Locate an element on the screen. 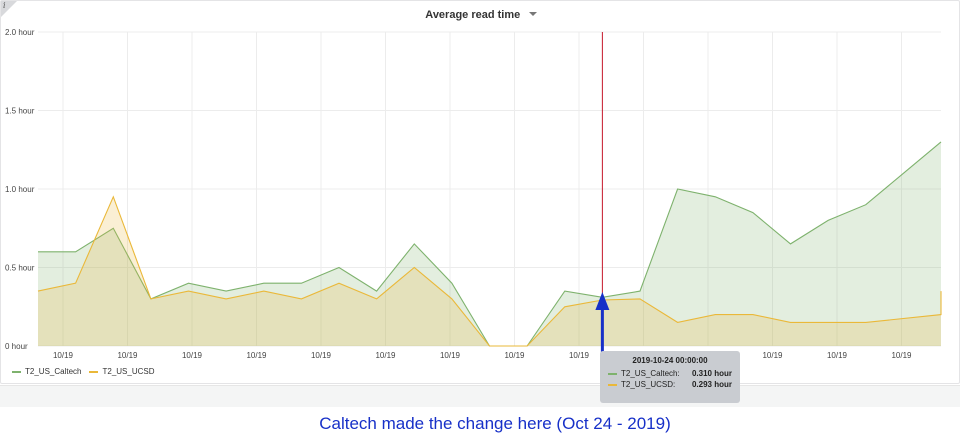 Image resolution: width=960 pixels, height=436 pixels. info-corner is located at coordinates (9, 9).